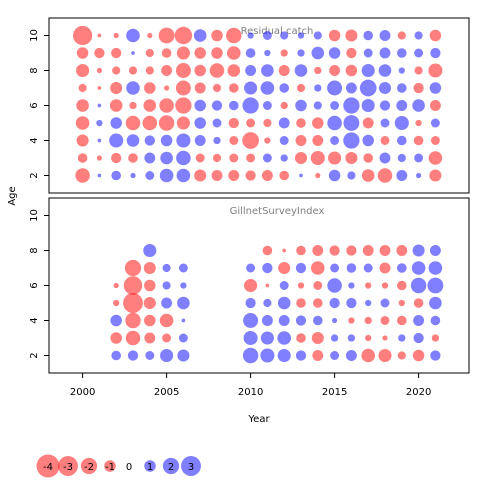 Image resolution: width=480 pixels, height=480 pixels. What do you see at coordinates (34, 35) in the screenshot?
I see `y-tick-label: 10` at bounding box center [34, 35].